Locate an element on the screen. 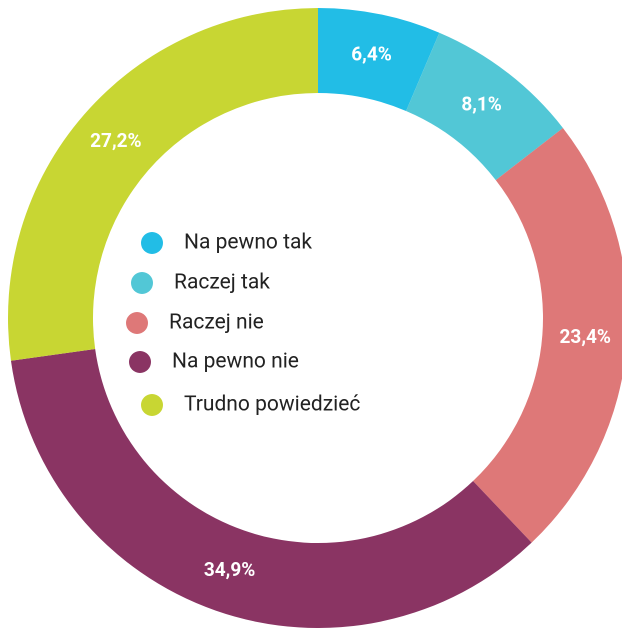 The width and height of the screenshot is (622, 628). value-label: 23,4% is located at coordinates (585, 336).